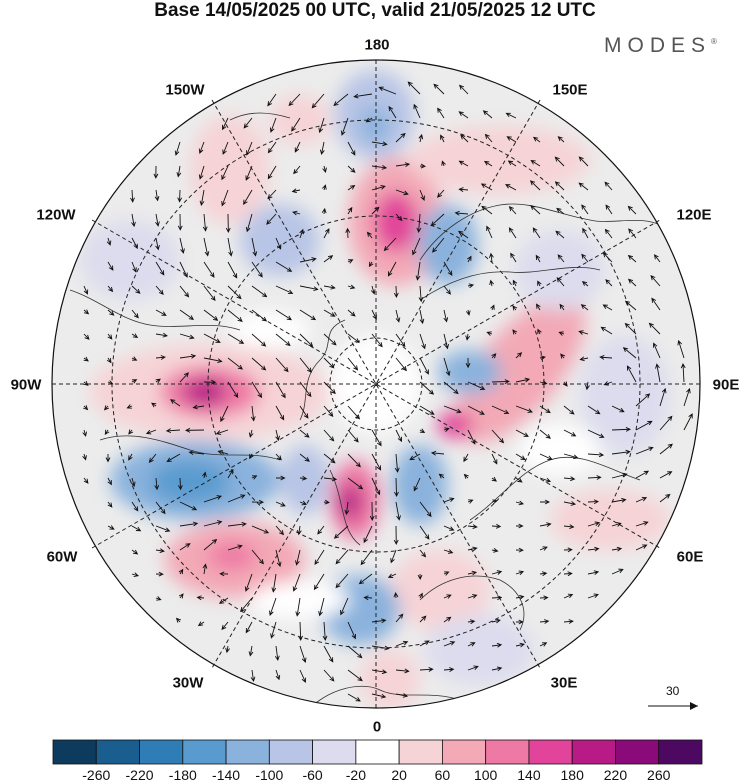  I want to click on colorbar-swatch, so click(550, 752).